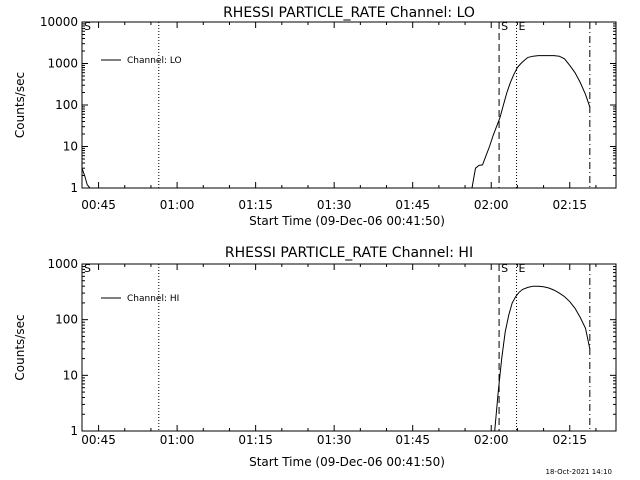 This screenshot has width=640, height=480. What do you see at coordinates (542, 358) in the screenshot?
I see `series-line` at bounding box center [542, 358].